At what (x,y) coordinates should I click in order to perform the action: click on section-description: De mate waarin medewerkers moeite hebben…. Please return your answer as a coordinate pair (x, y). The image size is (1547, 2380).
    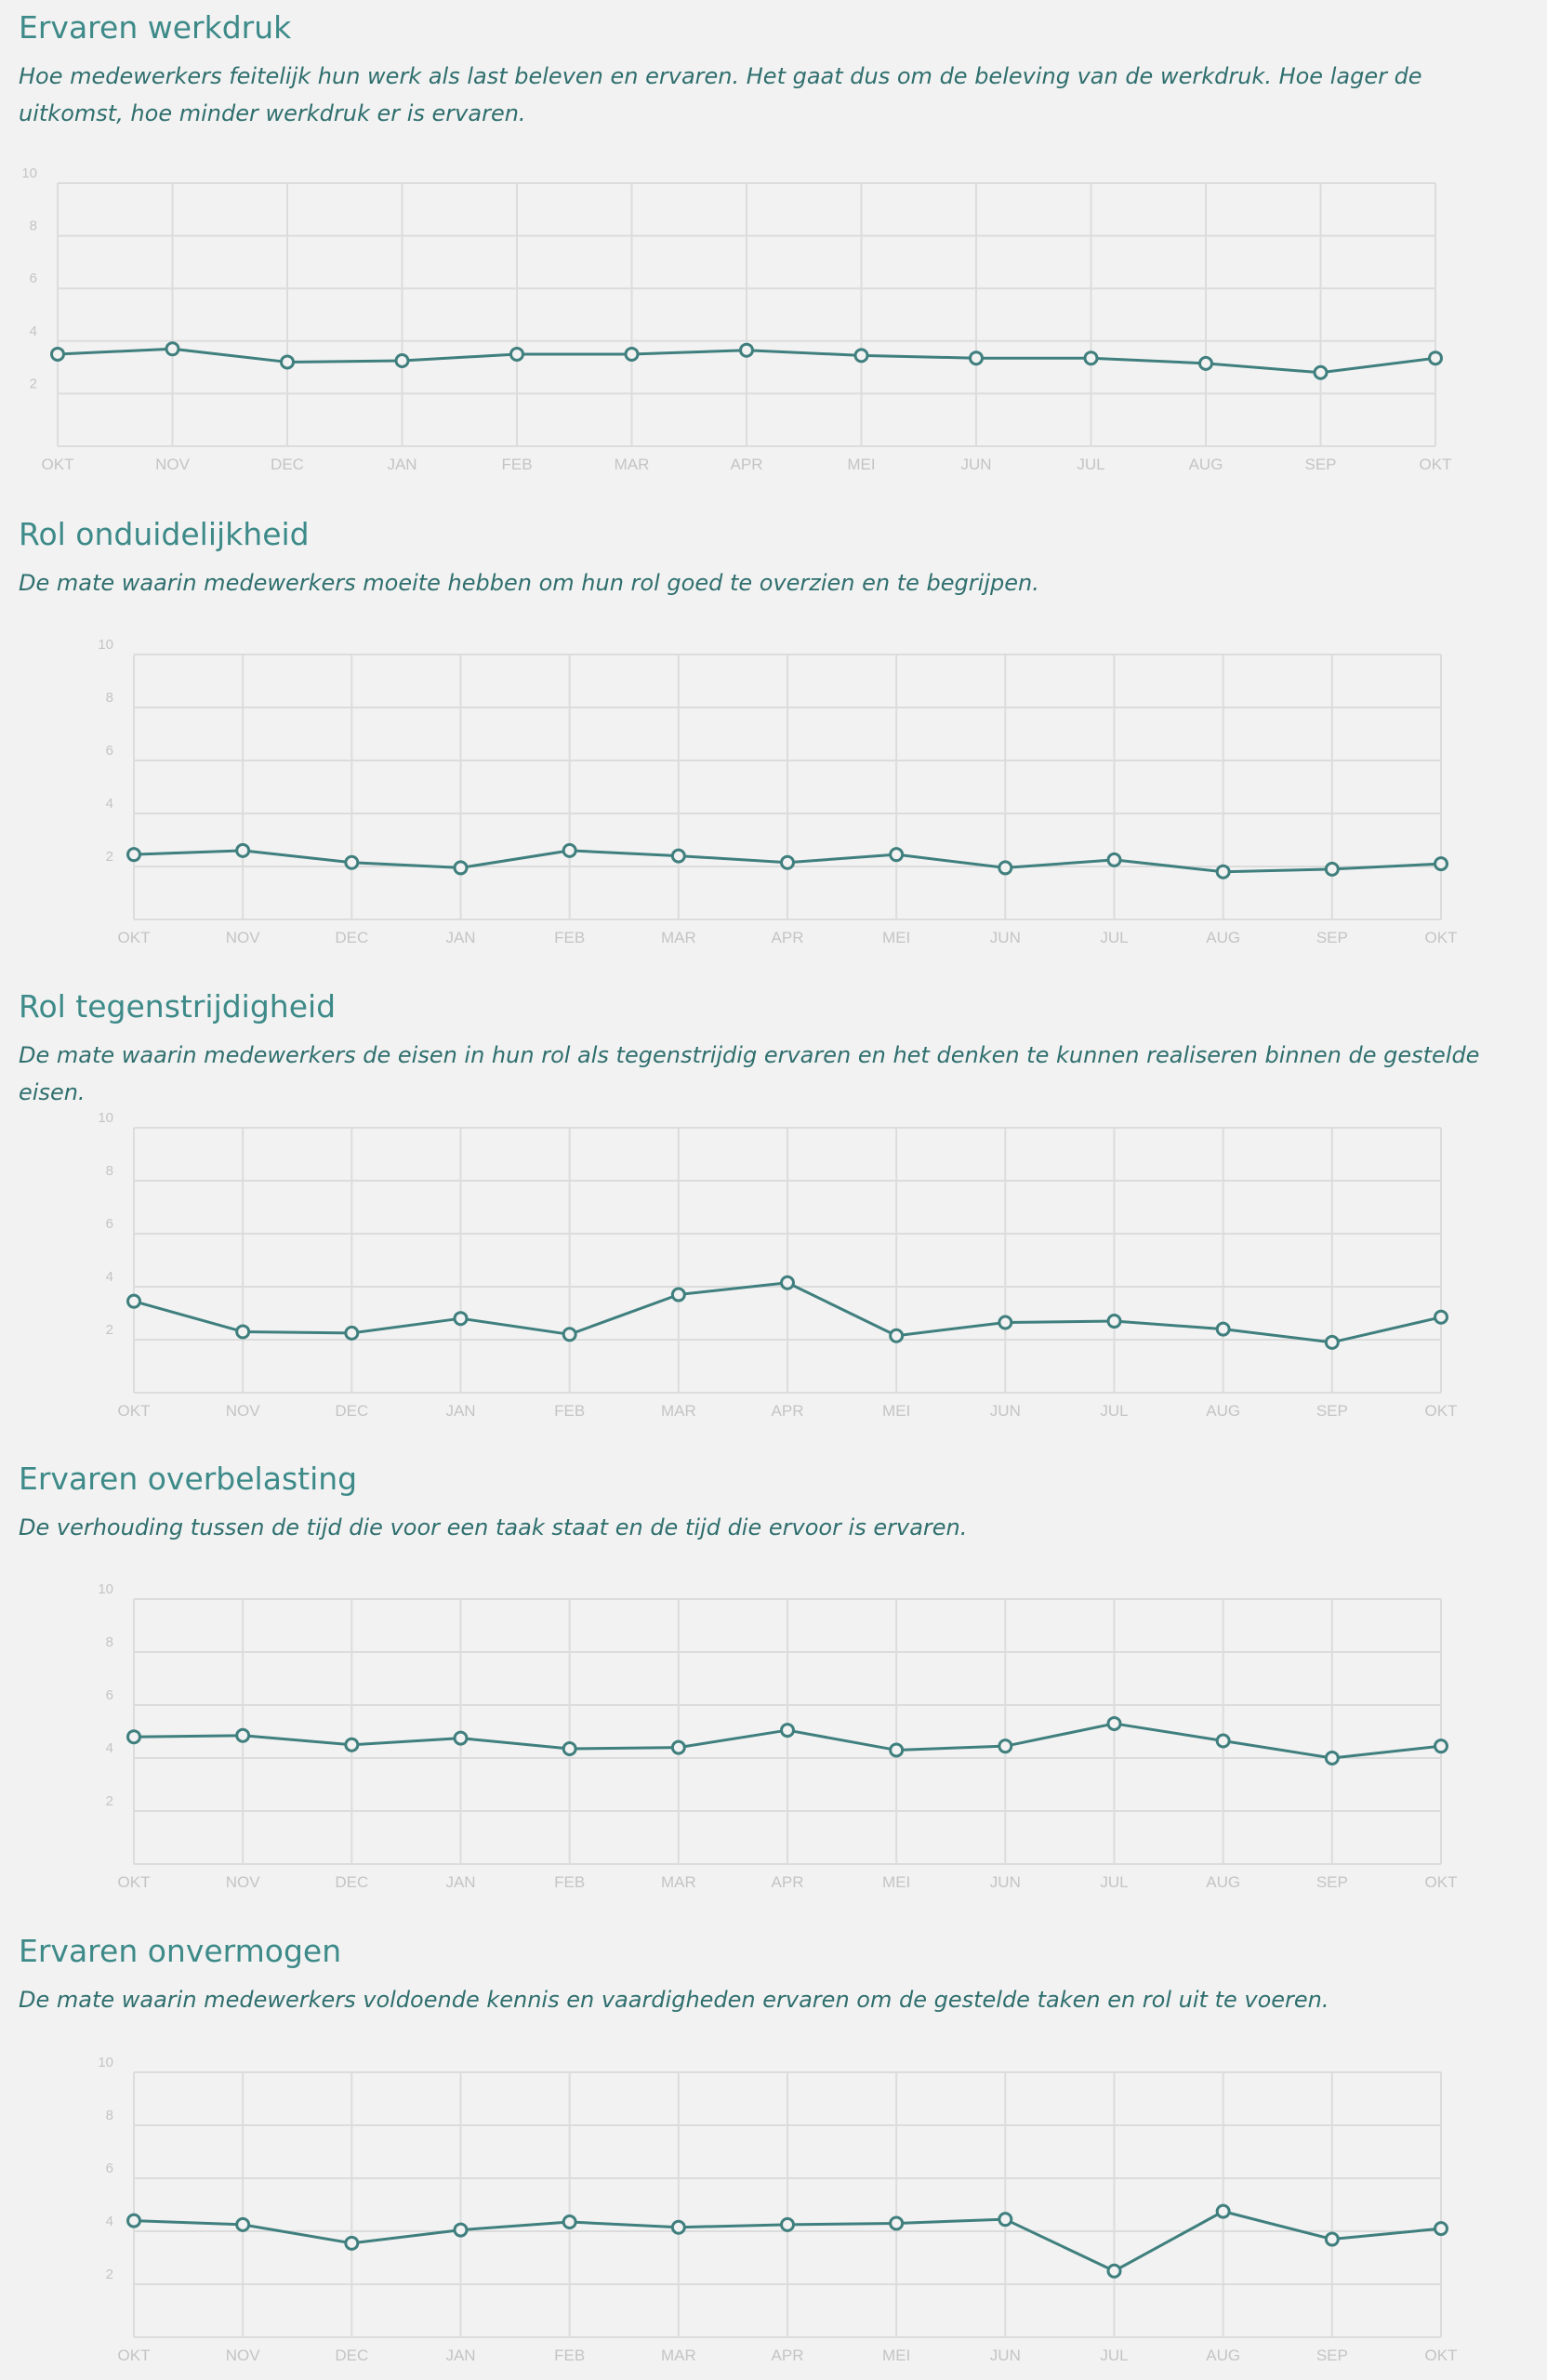
    Looking at the image, I should click on (529, 583).